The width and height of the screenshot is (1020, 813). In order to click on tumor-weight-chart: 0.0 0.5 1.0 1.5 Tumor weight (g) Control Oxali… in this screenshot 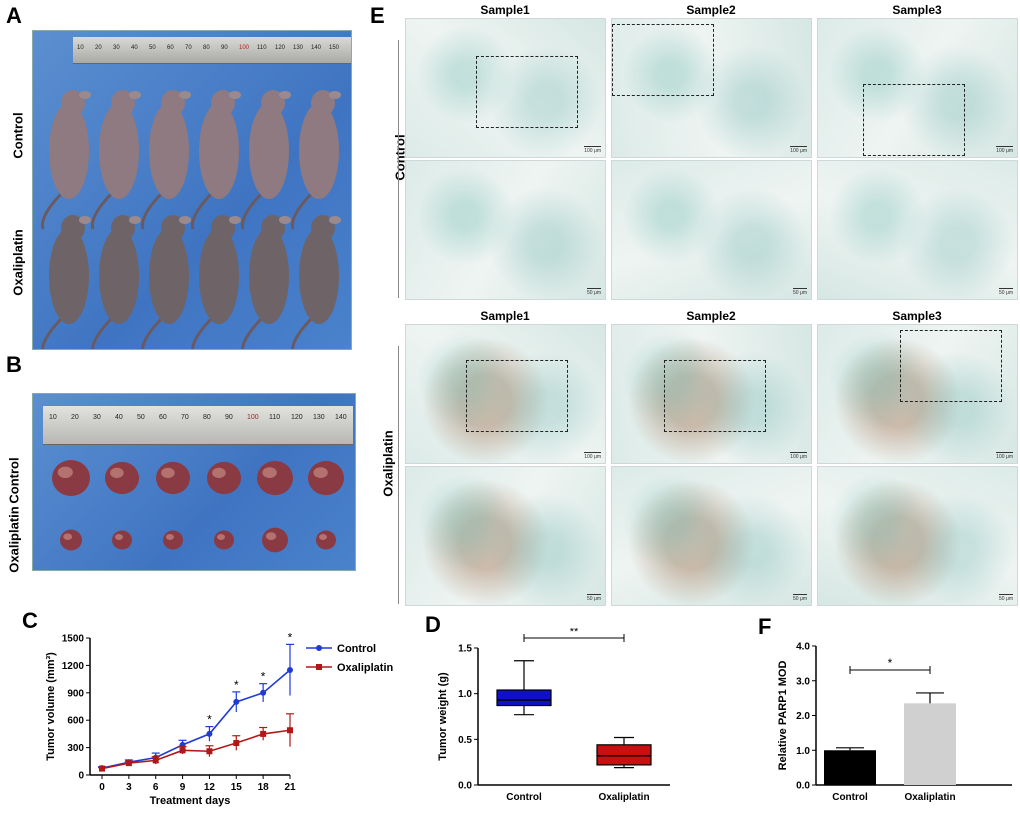, I will do `click(553, 715)`.